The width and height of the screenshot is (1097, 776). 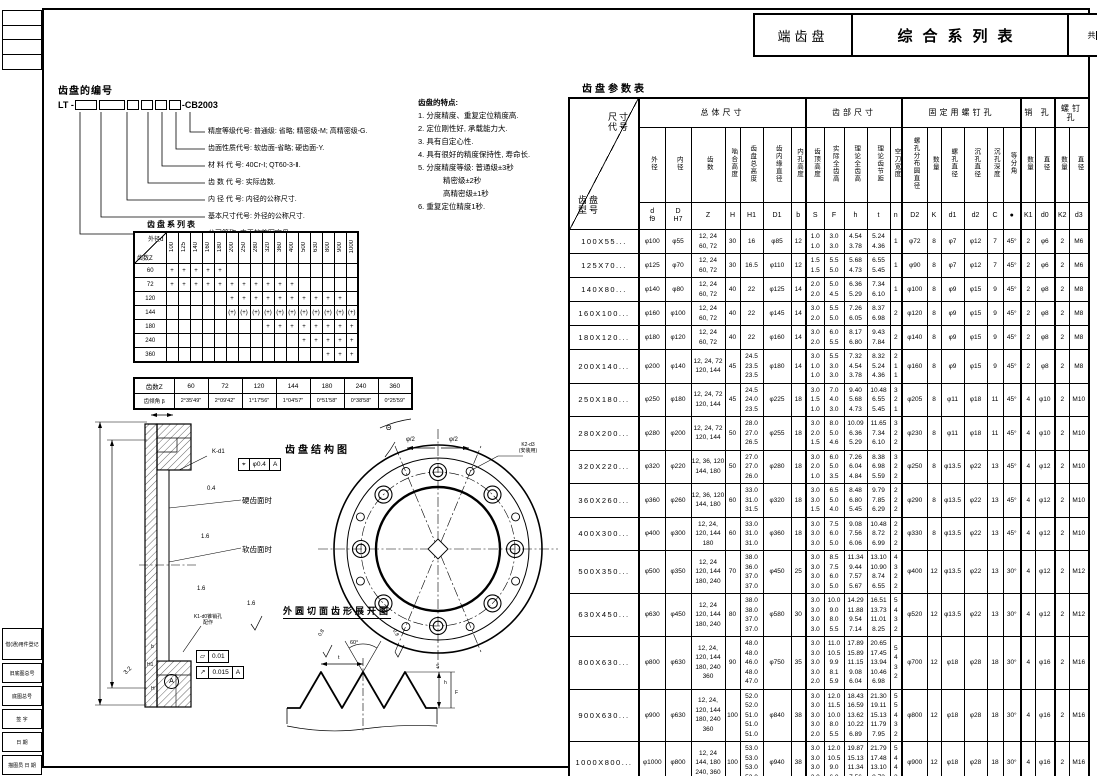 What do you see at coordinates (1079, 165) in the screenshot?
I see `param-col-name: 直径` at bounding box center [1079, 165].